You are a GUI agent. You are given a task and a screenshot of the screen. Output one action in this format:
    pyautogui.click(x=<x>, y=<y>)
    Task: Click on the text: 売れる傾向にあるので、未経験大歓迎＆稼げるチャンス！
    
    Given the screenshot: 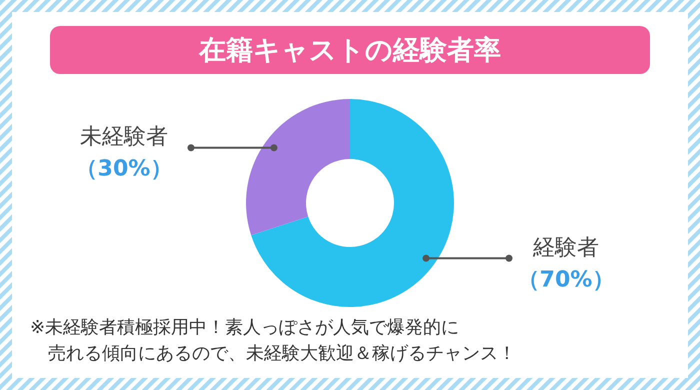 What is the action you would take?
    pyautogui.click(x=282, y=353)
    